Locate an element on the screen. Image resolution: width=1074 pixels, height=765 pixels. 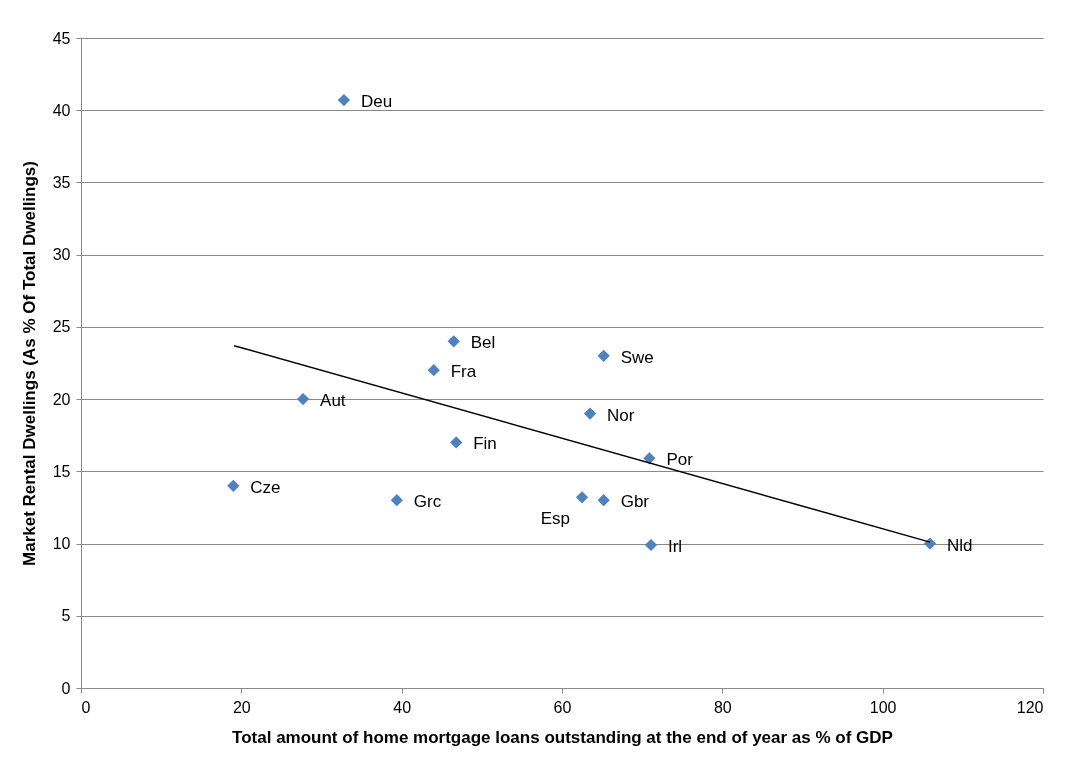
y-tick-label: 15 is located at coordinates (61, 471).